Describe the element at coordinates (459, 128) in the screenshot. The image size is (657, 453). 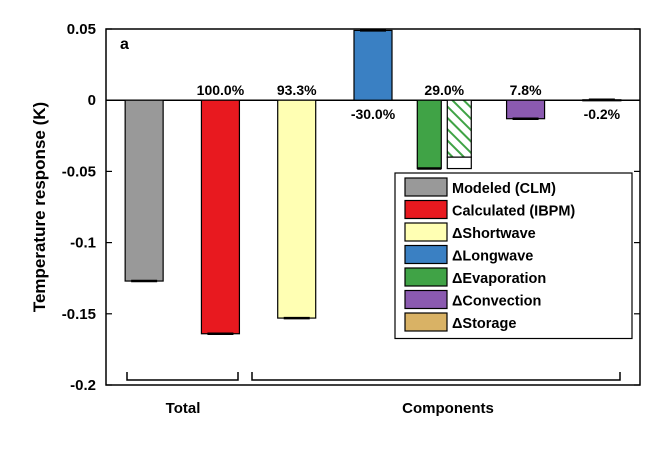
I see `bar-hatched` at that location.